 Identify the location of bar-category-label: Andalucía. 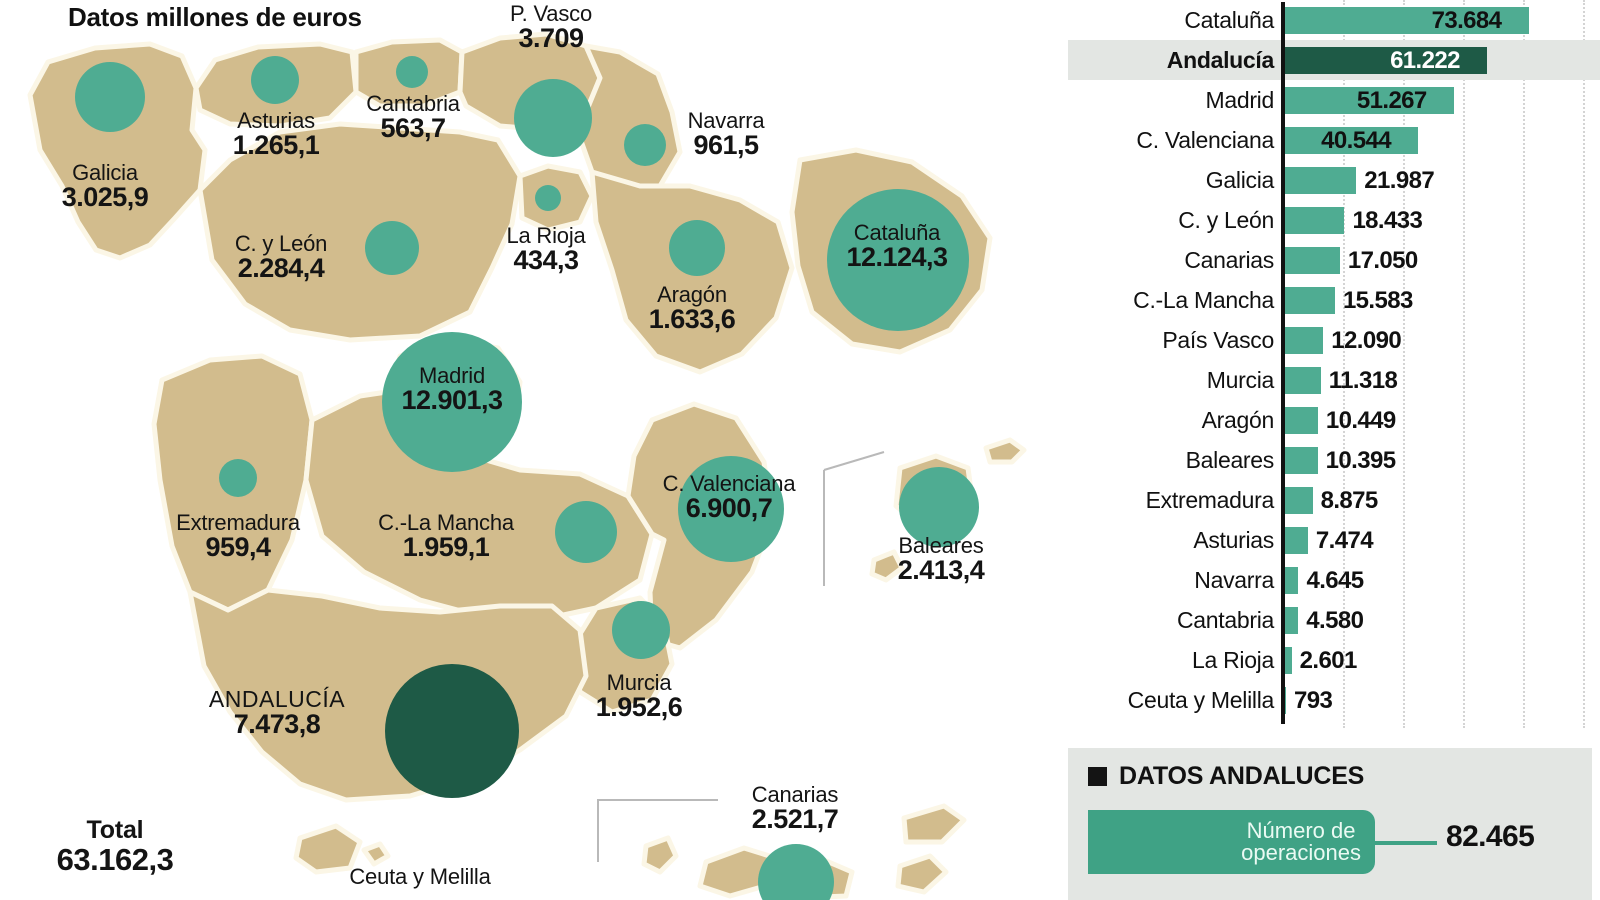
(1220, 59).